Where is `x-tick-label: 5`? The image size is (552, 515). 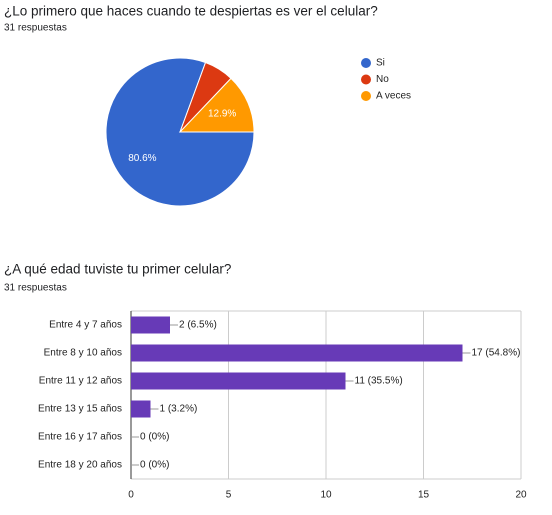 x-tick-label: 5 is located at coordinates (229, 495).